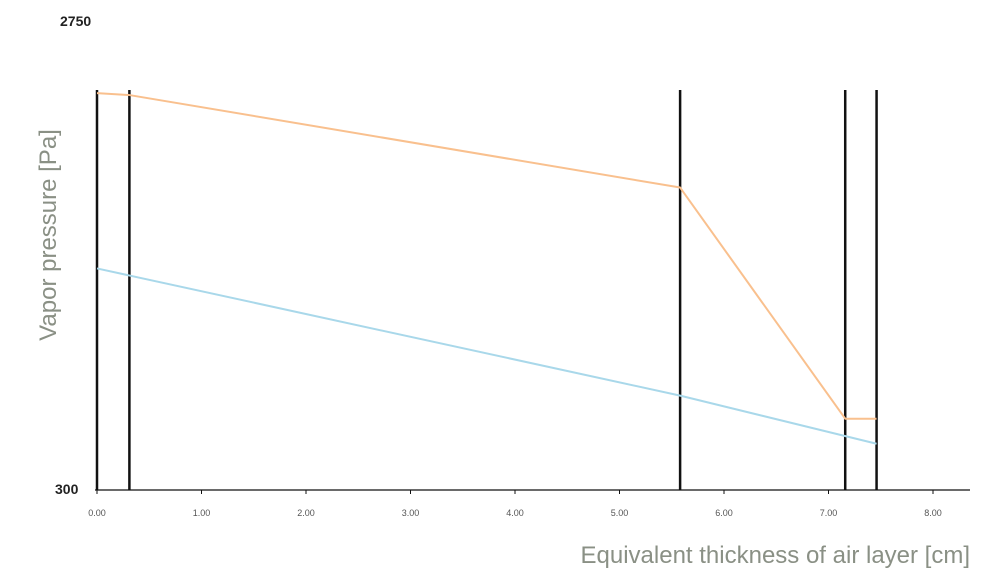 The height and width of the screenshot is (575, 989). What do you see at coordinates (515, 504) in the screenshot?
I see `x-ticks: 0.00 1.00 2.00 3.00 4.00 5.00 6.00 7.00 8.00` at bounding box center [515, 504].